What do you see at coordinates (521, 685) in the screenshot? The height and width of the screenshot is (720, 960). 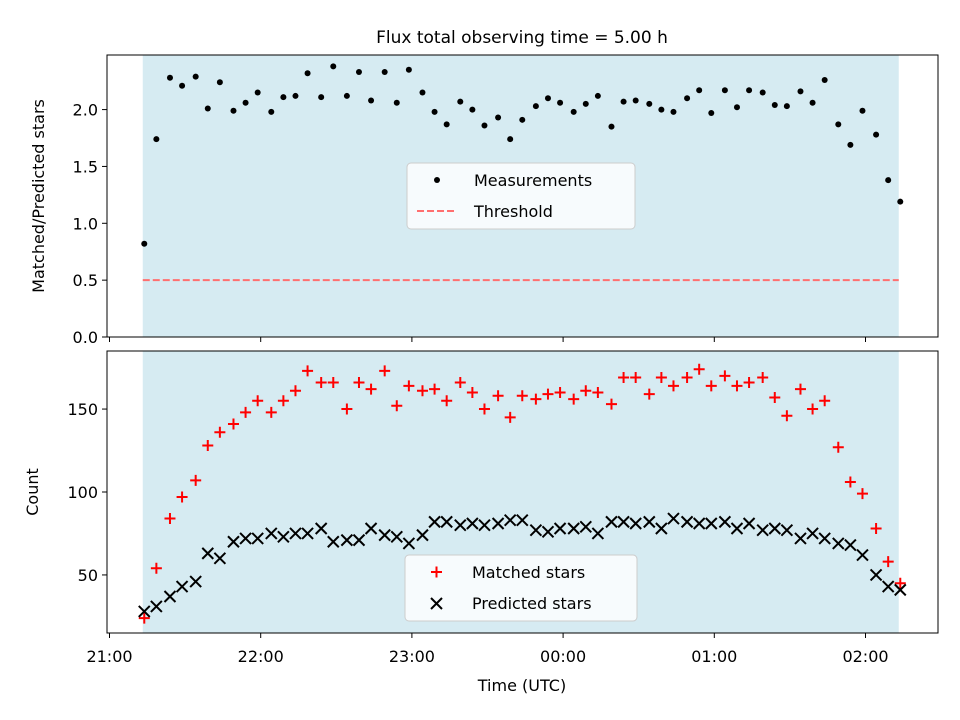 I see `x-axis-label: Time (UTC)` at bounding box center [521, 685].